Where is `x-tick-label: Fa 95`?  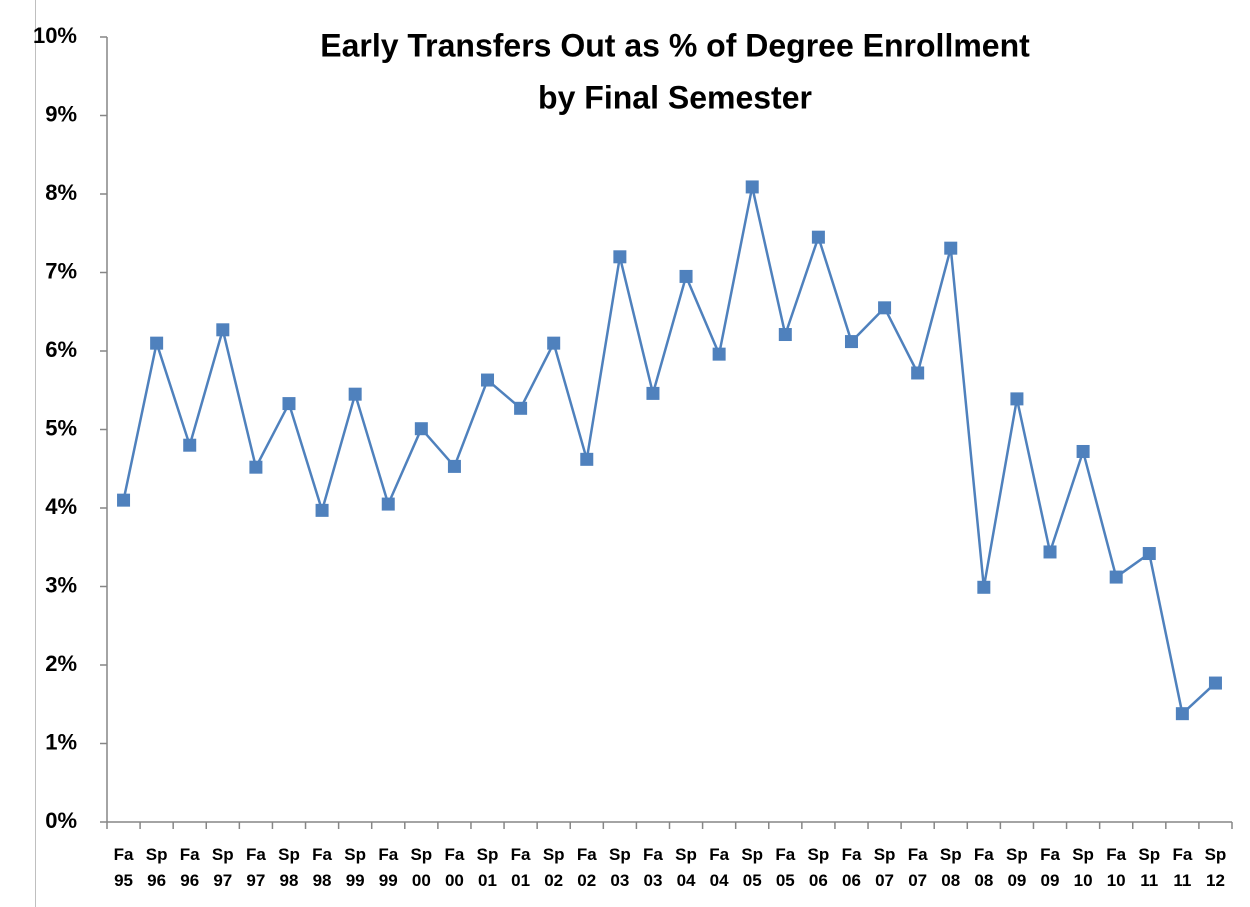
x-tick-label: Fa 95 is located at coordinates (123, 867).